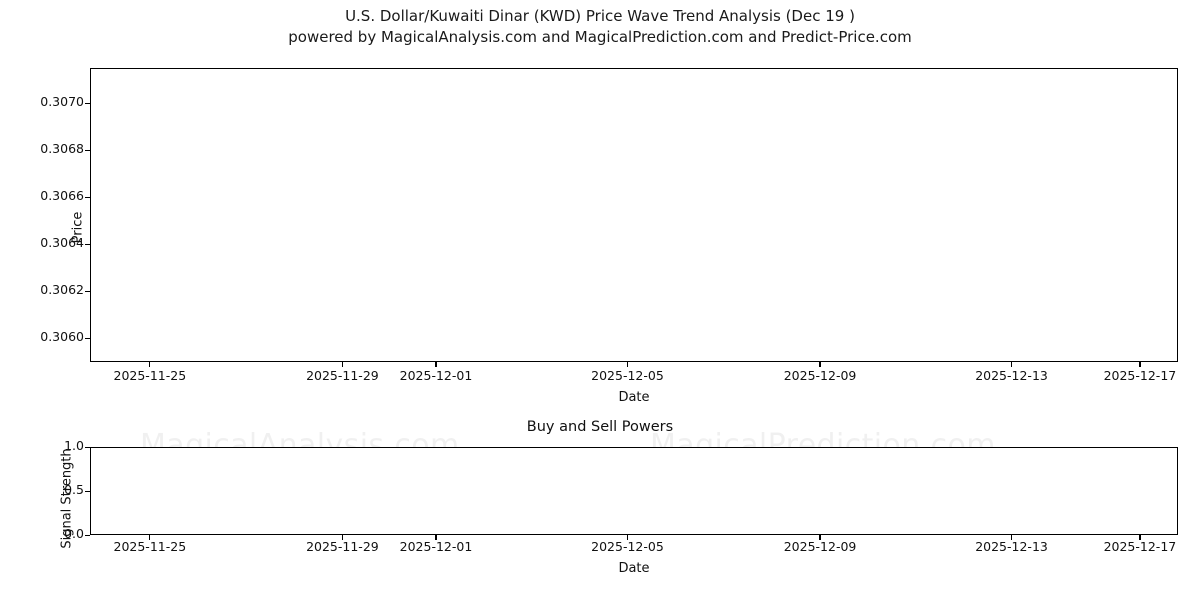 This screenshot has height=600, width=1200. What do you see at coordinates (74, 533) in the screenshot?
I see `bar-y-tick-label: 0.0` at bounding box center [74, 533].